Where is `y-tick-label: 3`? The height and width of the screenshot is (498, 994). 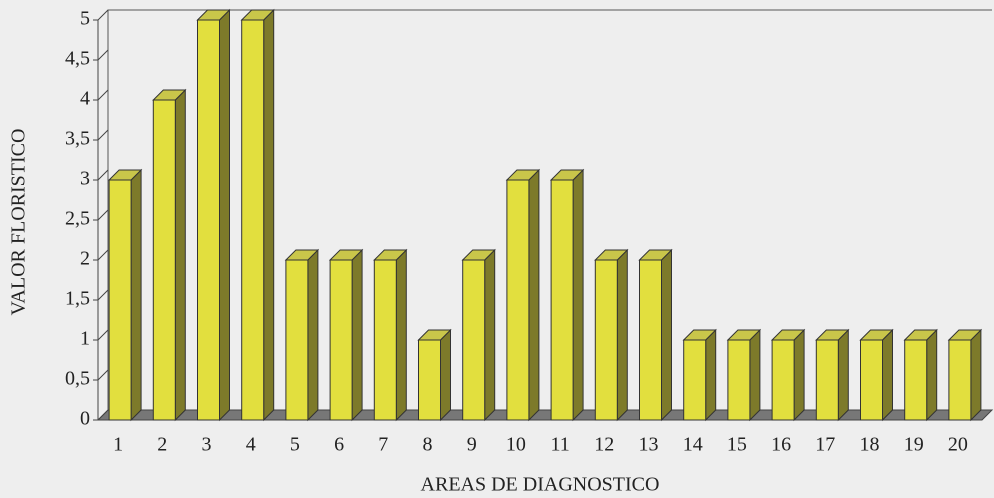 y-tick-label: 3 is located at coordinates (85, 179).